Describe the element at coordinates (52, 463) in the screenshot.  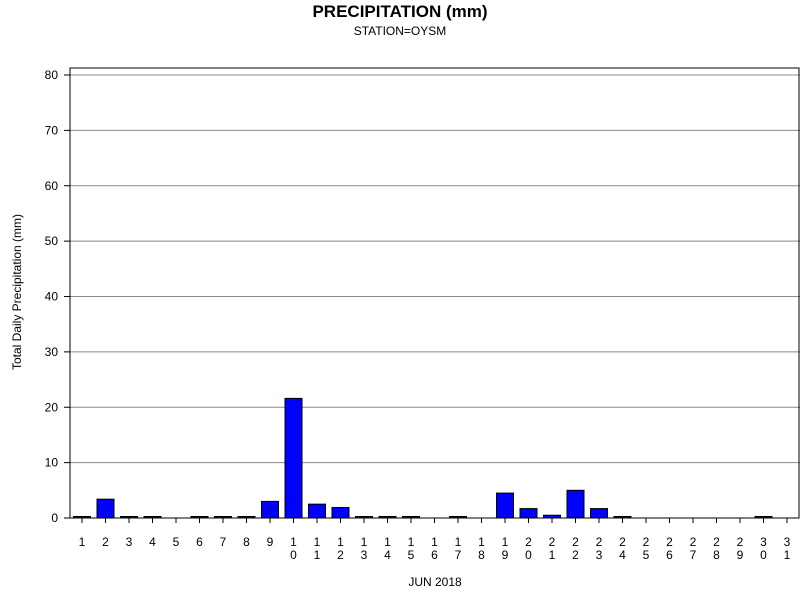
I see `y-tick-label: 10` at that location.